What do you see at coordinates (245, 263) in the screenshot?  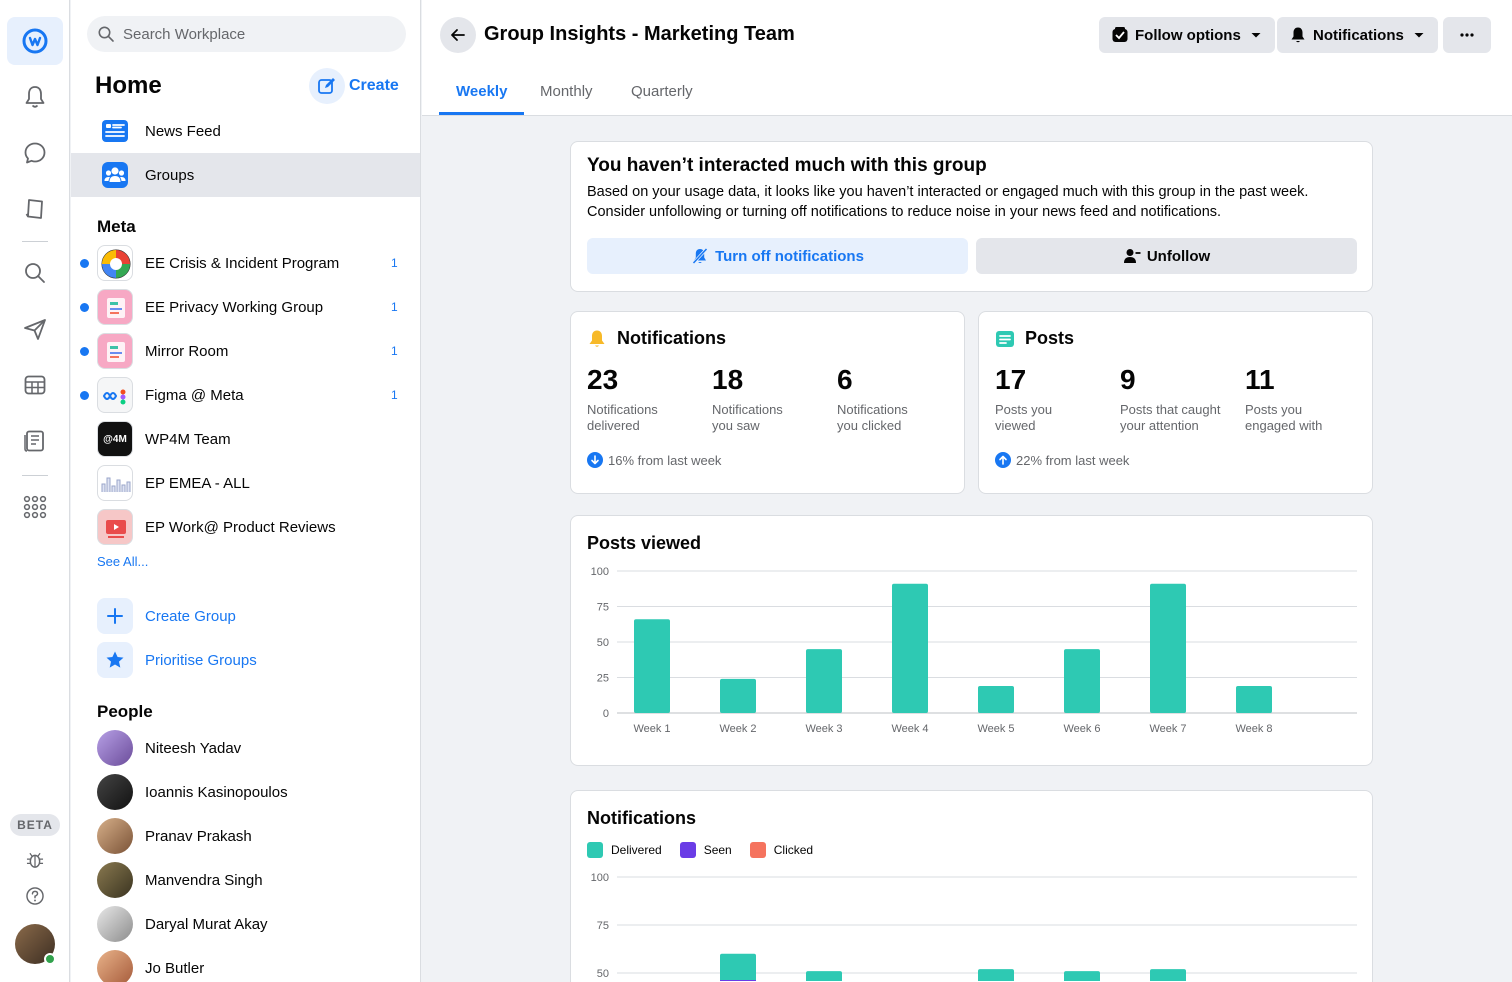 I see `group-item: EE Crisis & Incident Program 1` at bounding box center [245, 263].